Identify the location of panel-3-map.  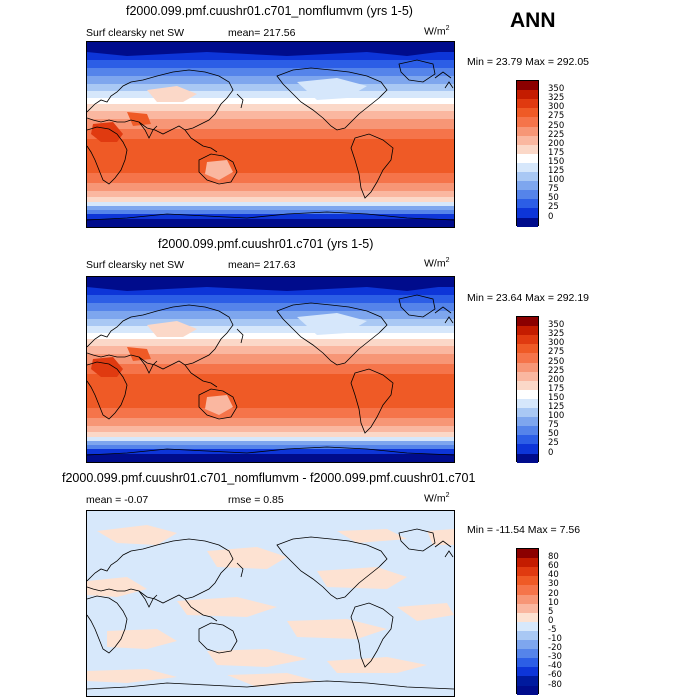
(270, 603).